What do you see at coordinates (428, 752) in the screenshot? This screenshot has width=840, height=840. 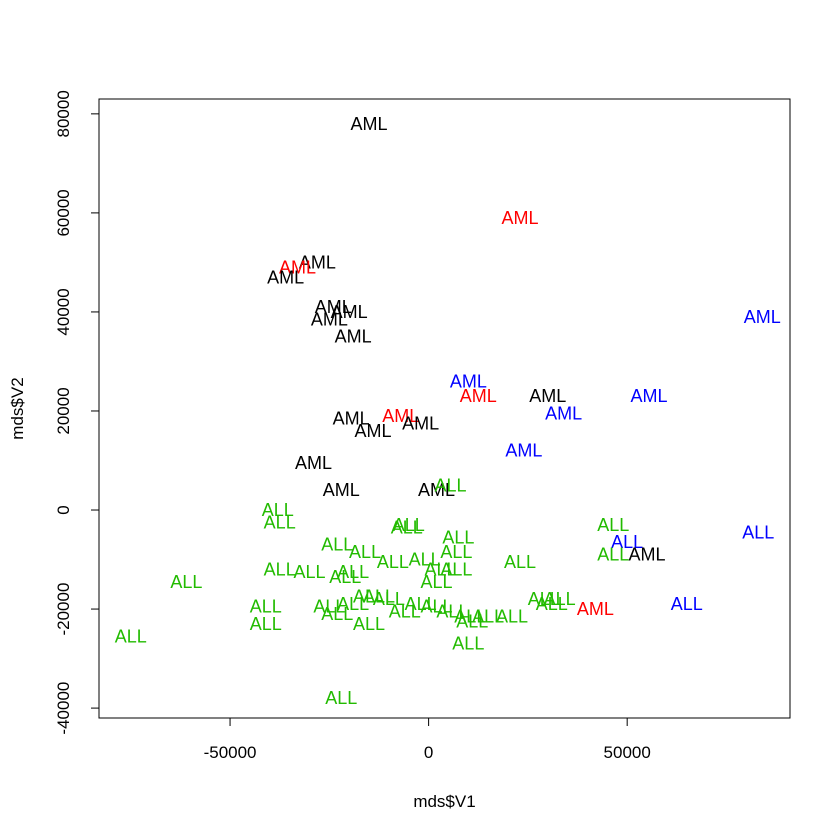 I see `x-tick-label: 0` at bounding box center [428, 752].